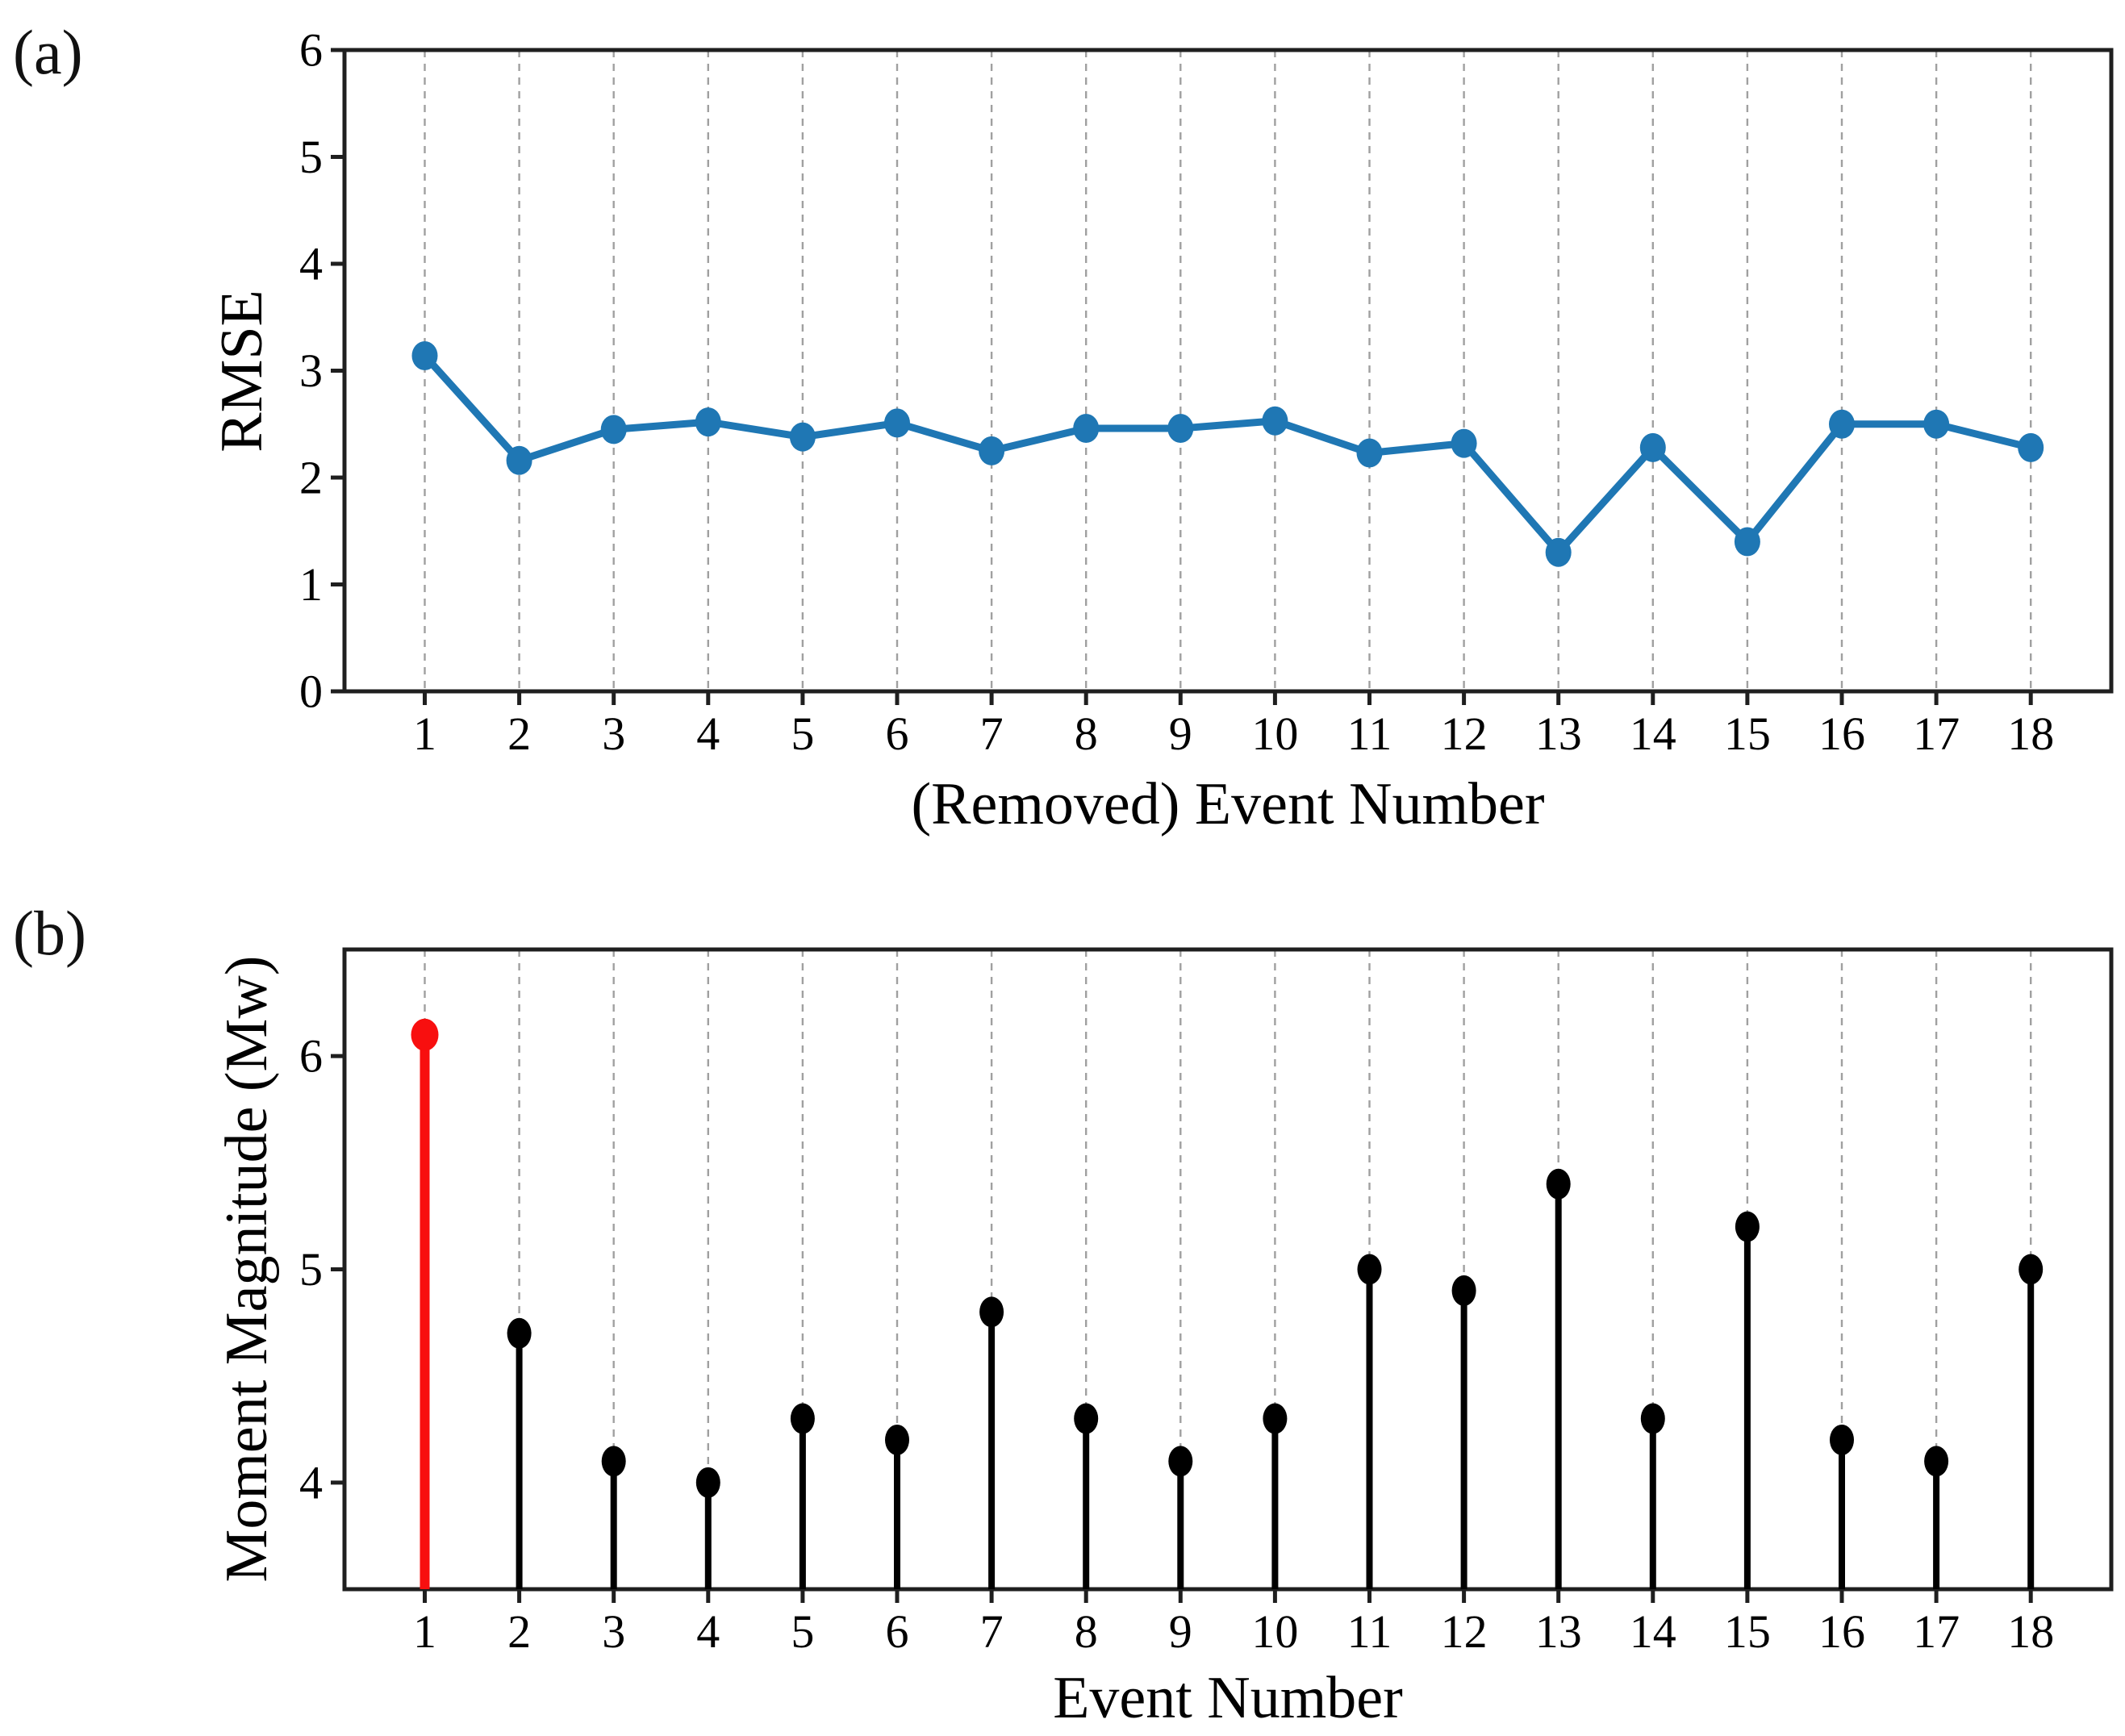 This screenshot has height=1736, width=2125. Describe the element at coordinates (311, 478) in the screenshot. I see `y-tick-label: 2` at that location.